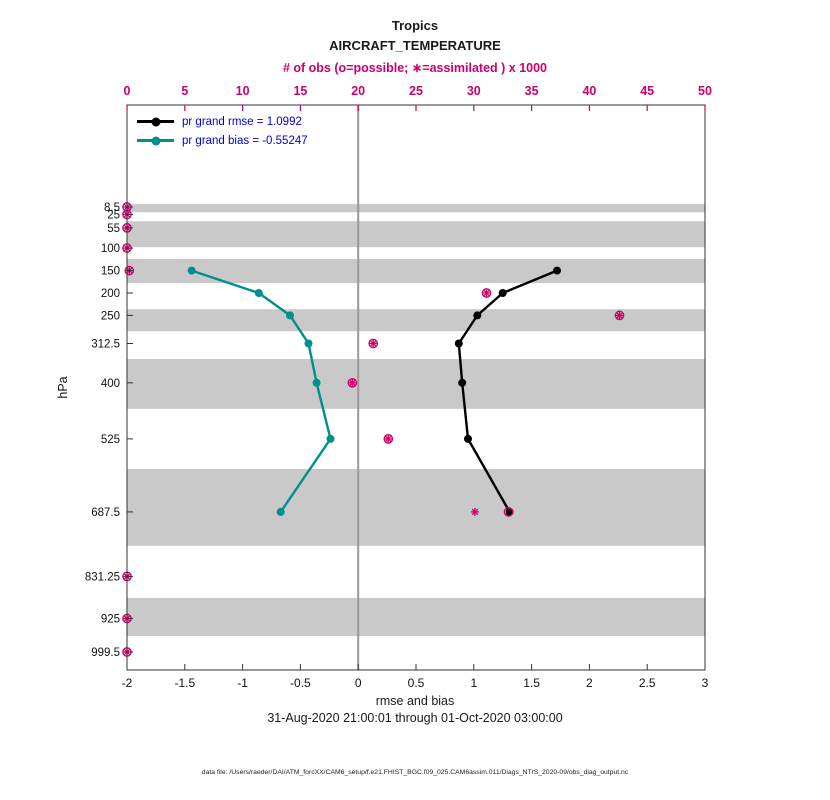 Image resolution: width=830 pixels, height=800 pixels. I want to click on y-tick-label: 687.5, so click(105, 513).